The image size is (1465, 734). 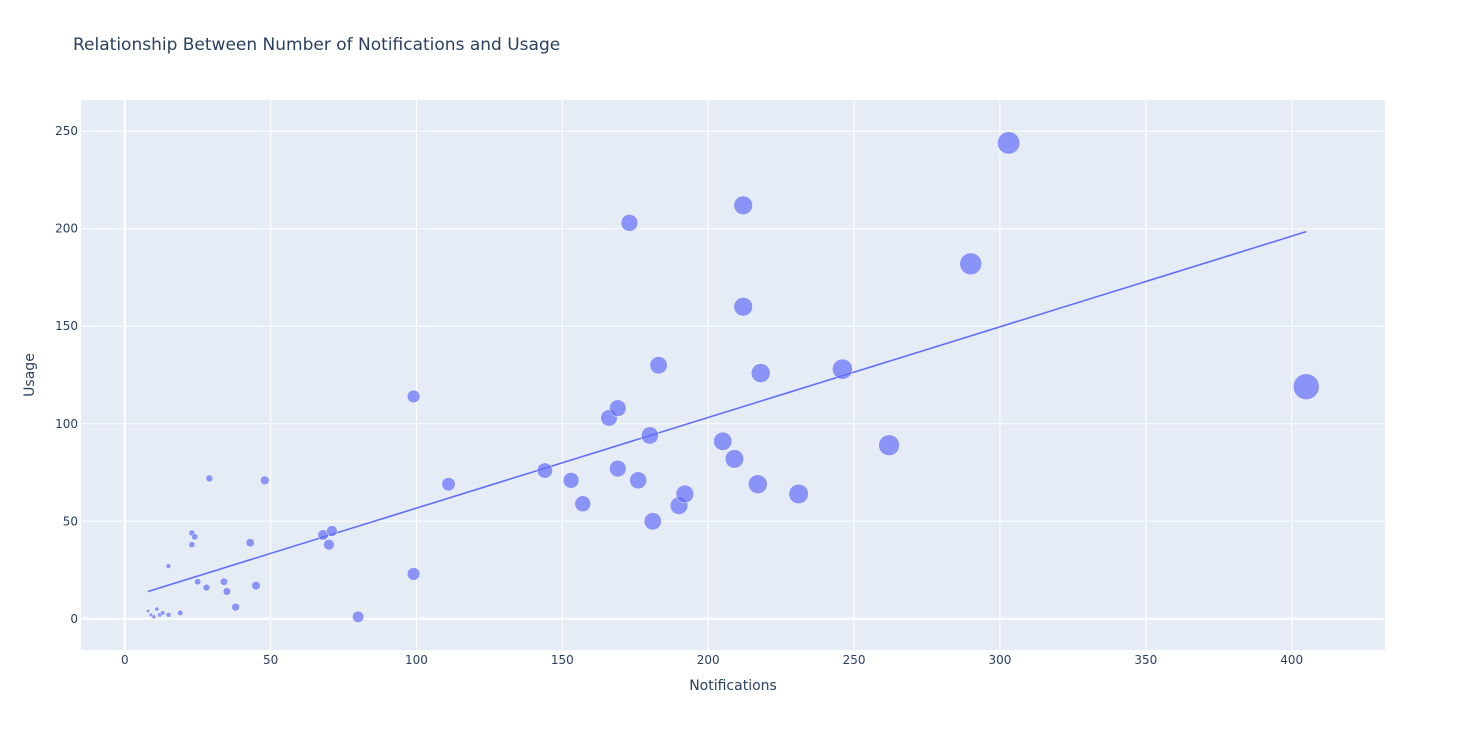 I want to click on x-tick-label: 150, so click(x=562, y=660).